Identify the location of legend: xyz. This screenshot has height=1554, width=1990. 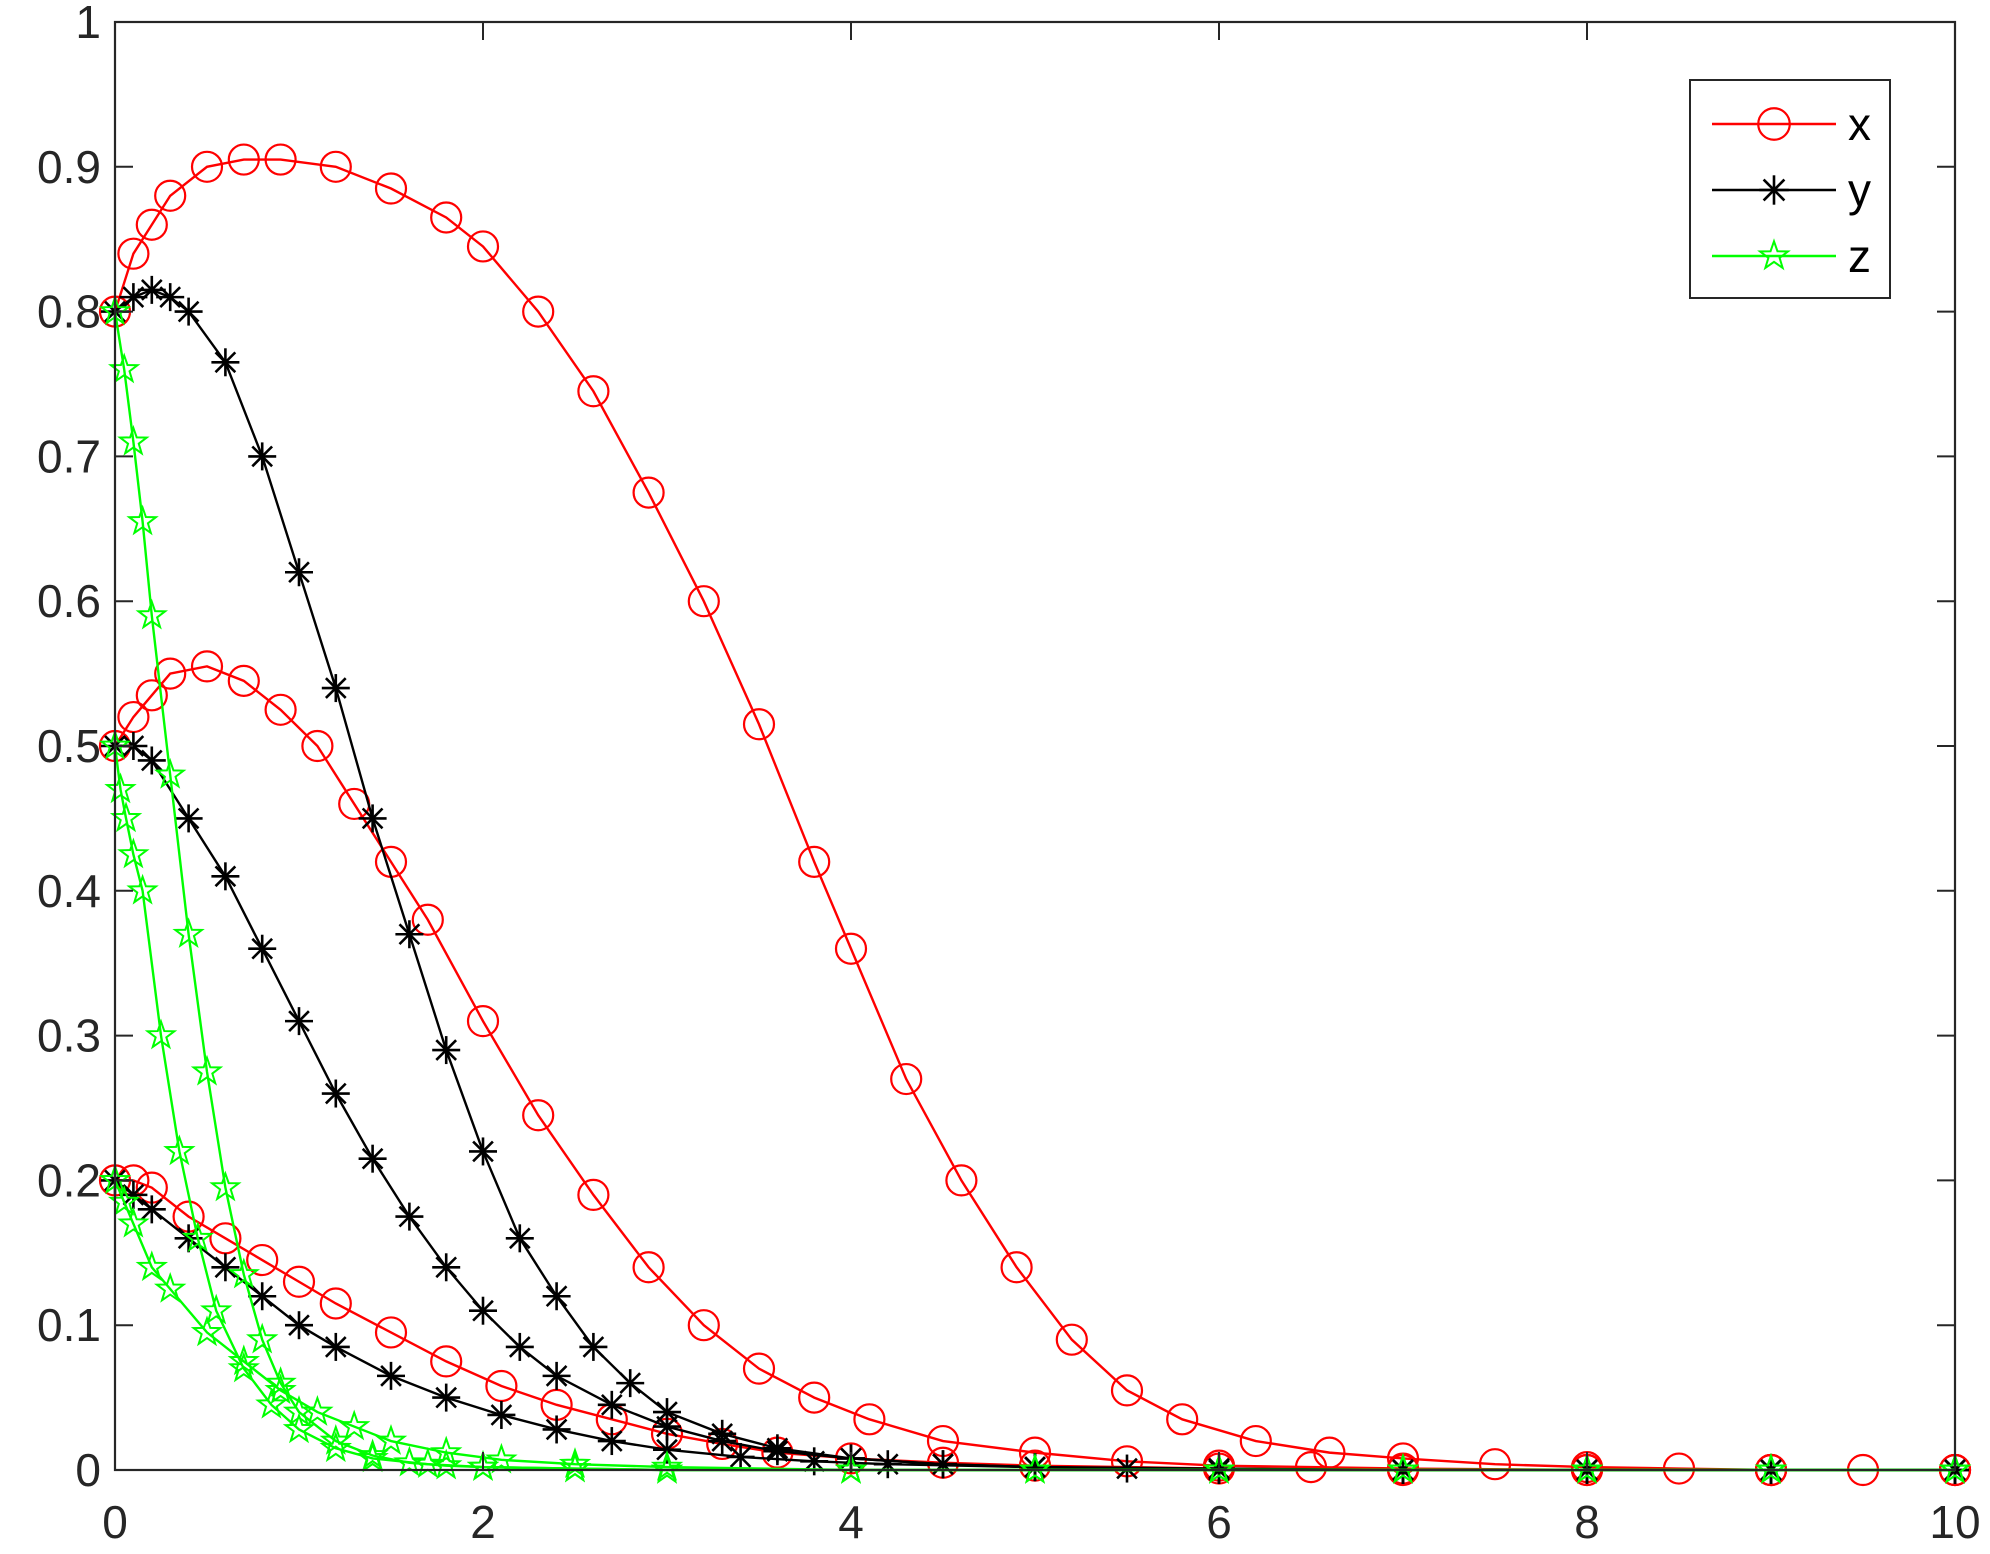
(1790, 189).